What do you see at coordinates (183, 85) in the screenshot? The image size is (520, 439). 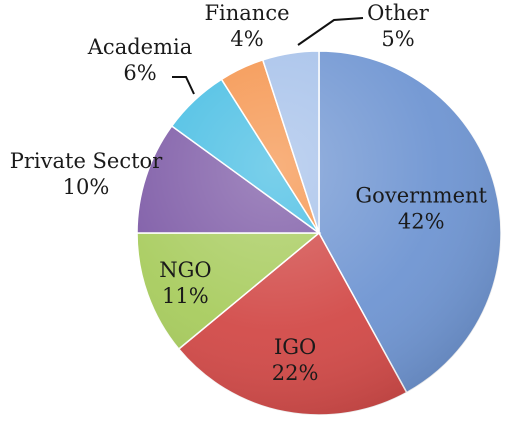 I see `leader-line-academia` at bounding box center [183, 85].